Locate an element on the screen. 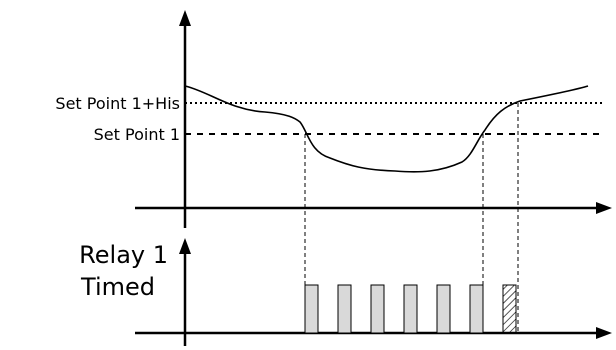  relay-pulse-hatched is located at coordinates (509, 309).